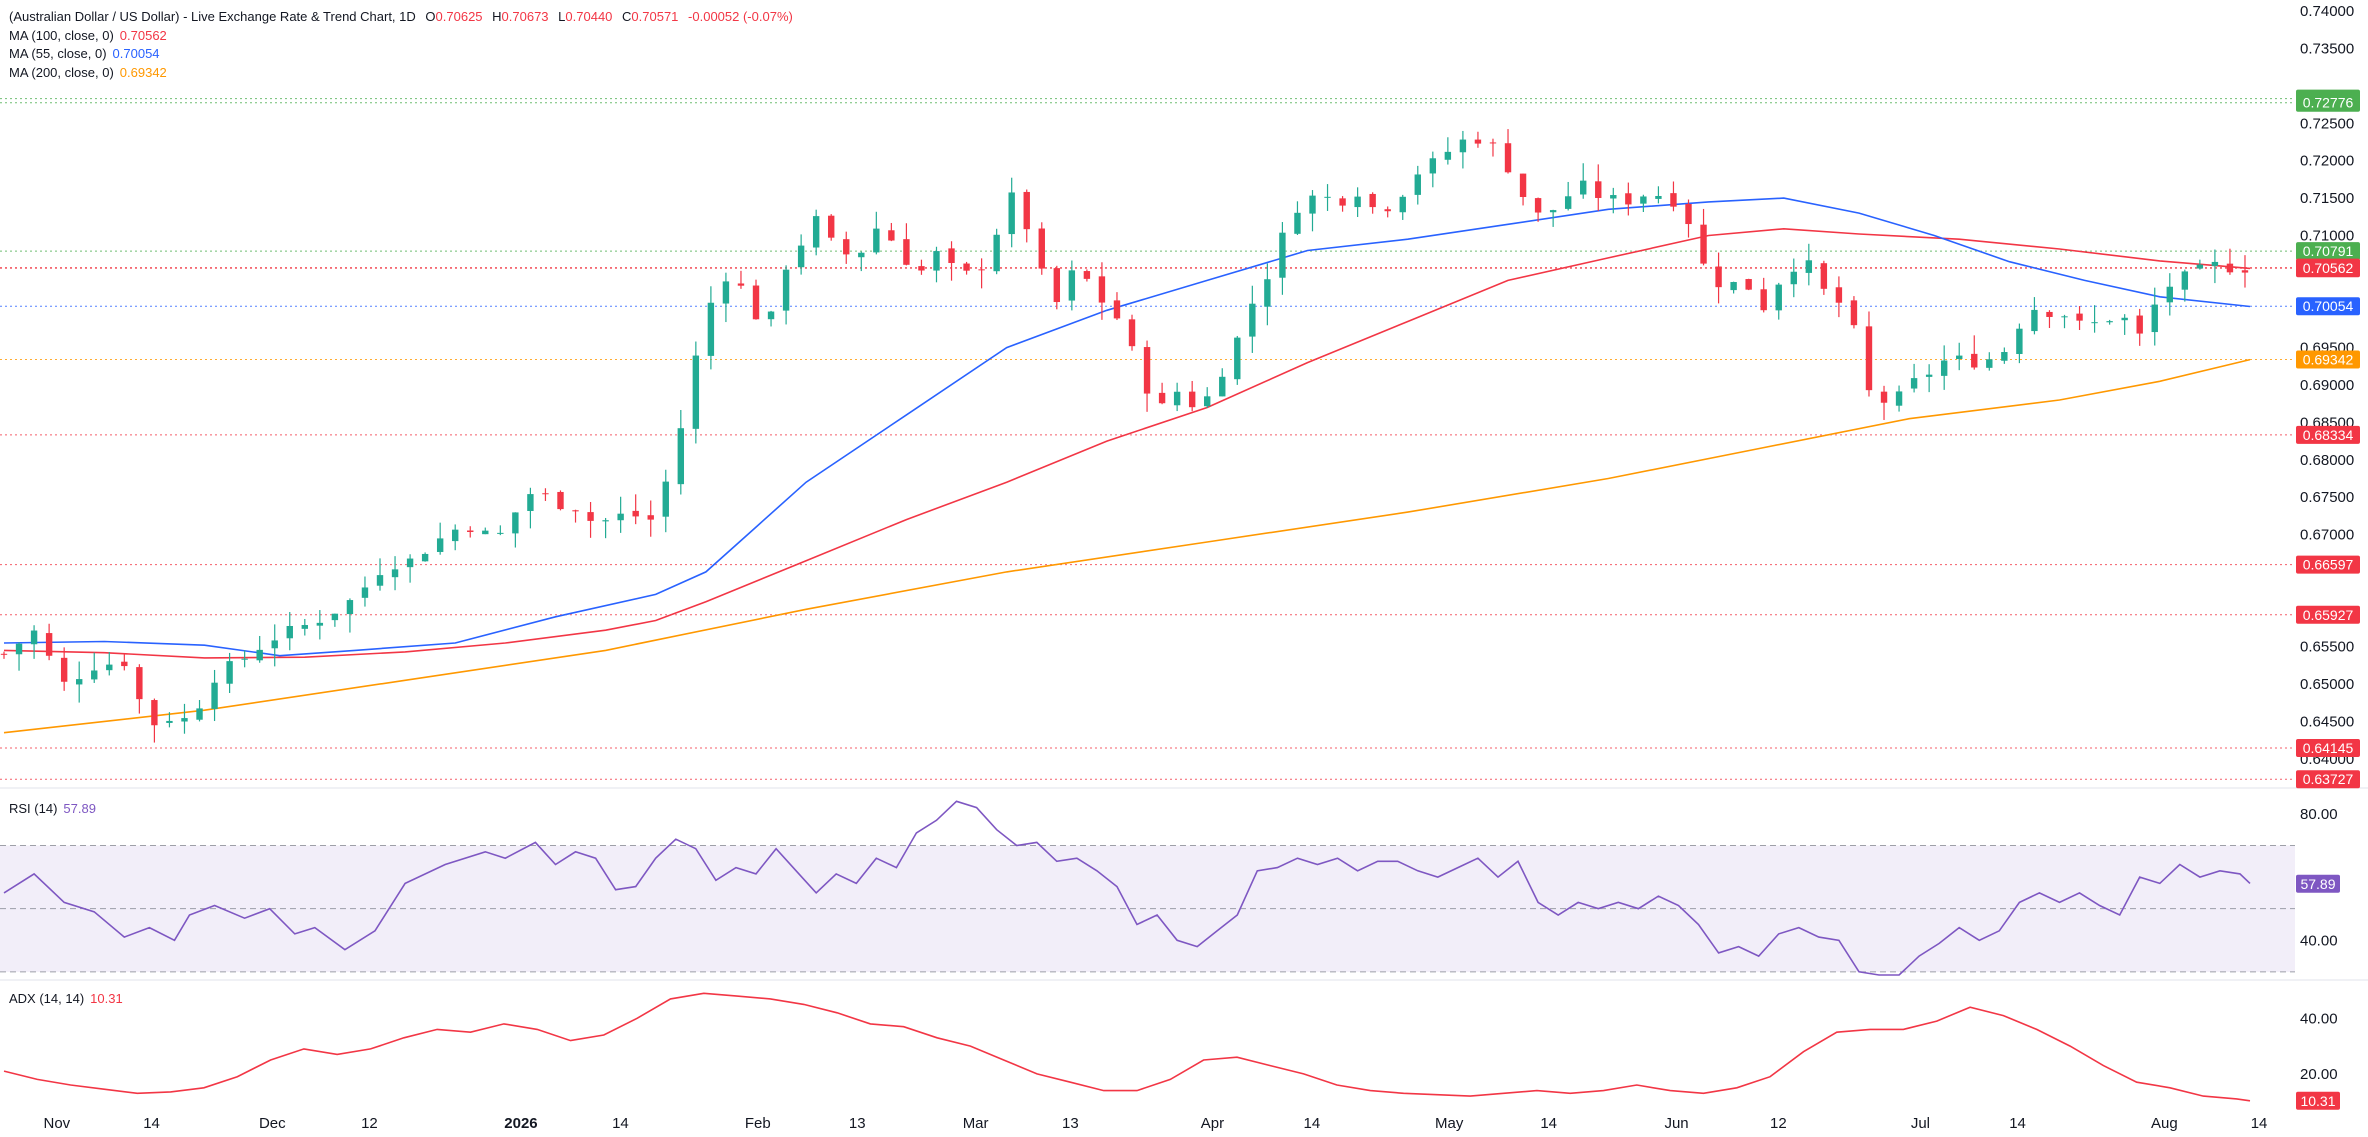  Describe the element at coordinates (33, 808) in the screenshot. I see `rsi-label: RSI (14)` at that location.